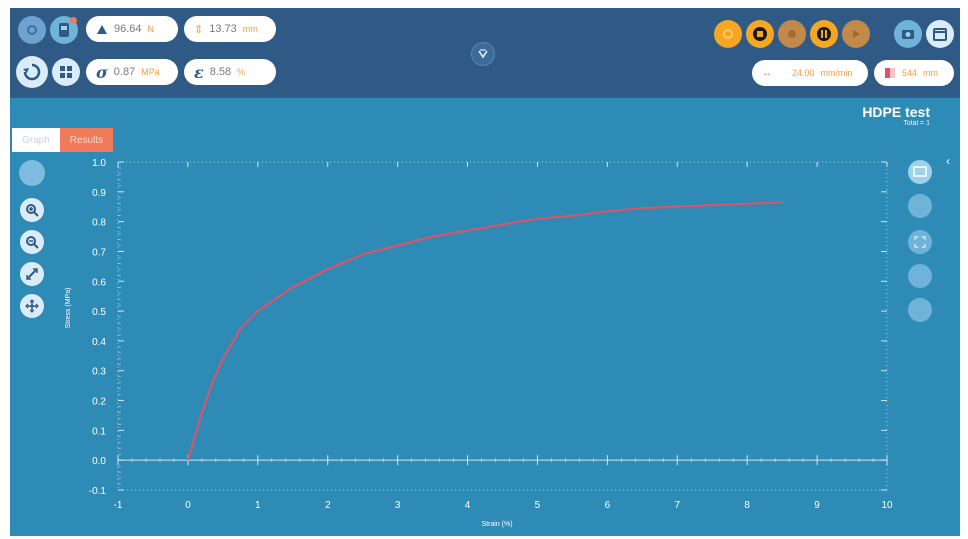 Image resolution: width=968 pixels, height=539 pixels. What do you see at coordinates (677, 505) in the screenshot?
I see `x-tick-label: 7` at bounding box center [677, 505].